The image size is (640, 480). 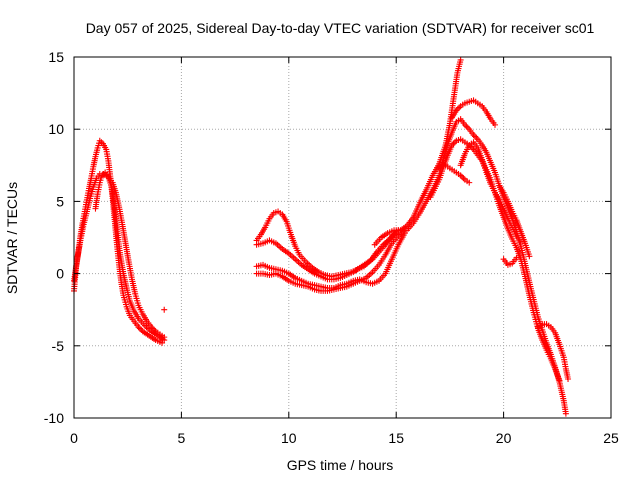 What do you see at coordinates (12, 238) in the screenshot?
I see `y-axis-label: SDTVAR / TECUs` at bounding box center [12, 238].